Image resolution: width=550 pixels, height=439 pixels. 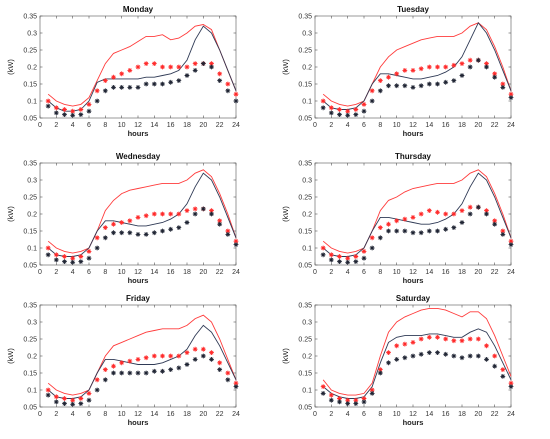 What do you see at coordinates (138, 9) in the screenshot?
I see `panel-title: Monday` at bounding box center [138, 9].